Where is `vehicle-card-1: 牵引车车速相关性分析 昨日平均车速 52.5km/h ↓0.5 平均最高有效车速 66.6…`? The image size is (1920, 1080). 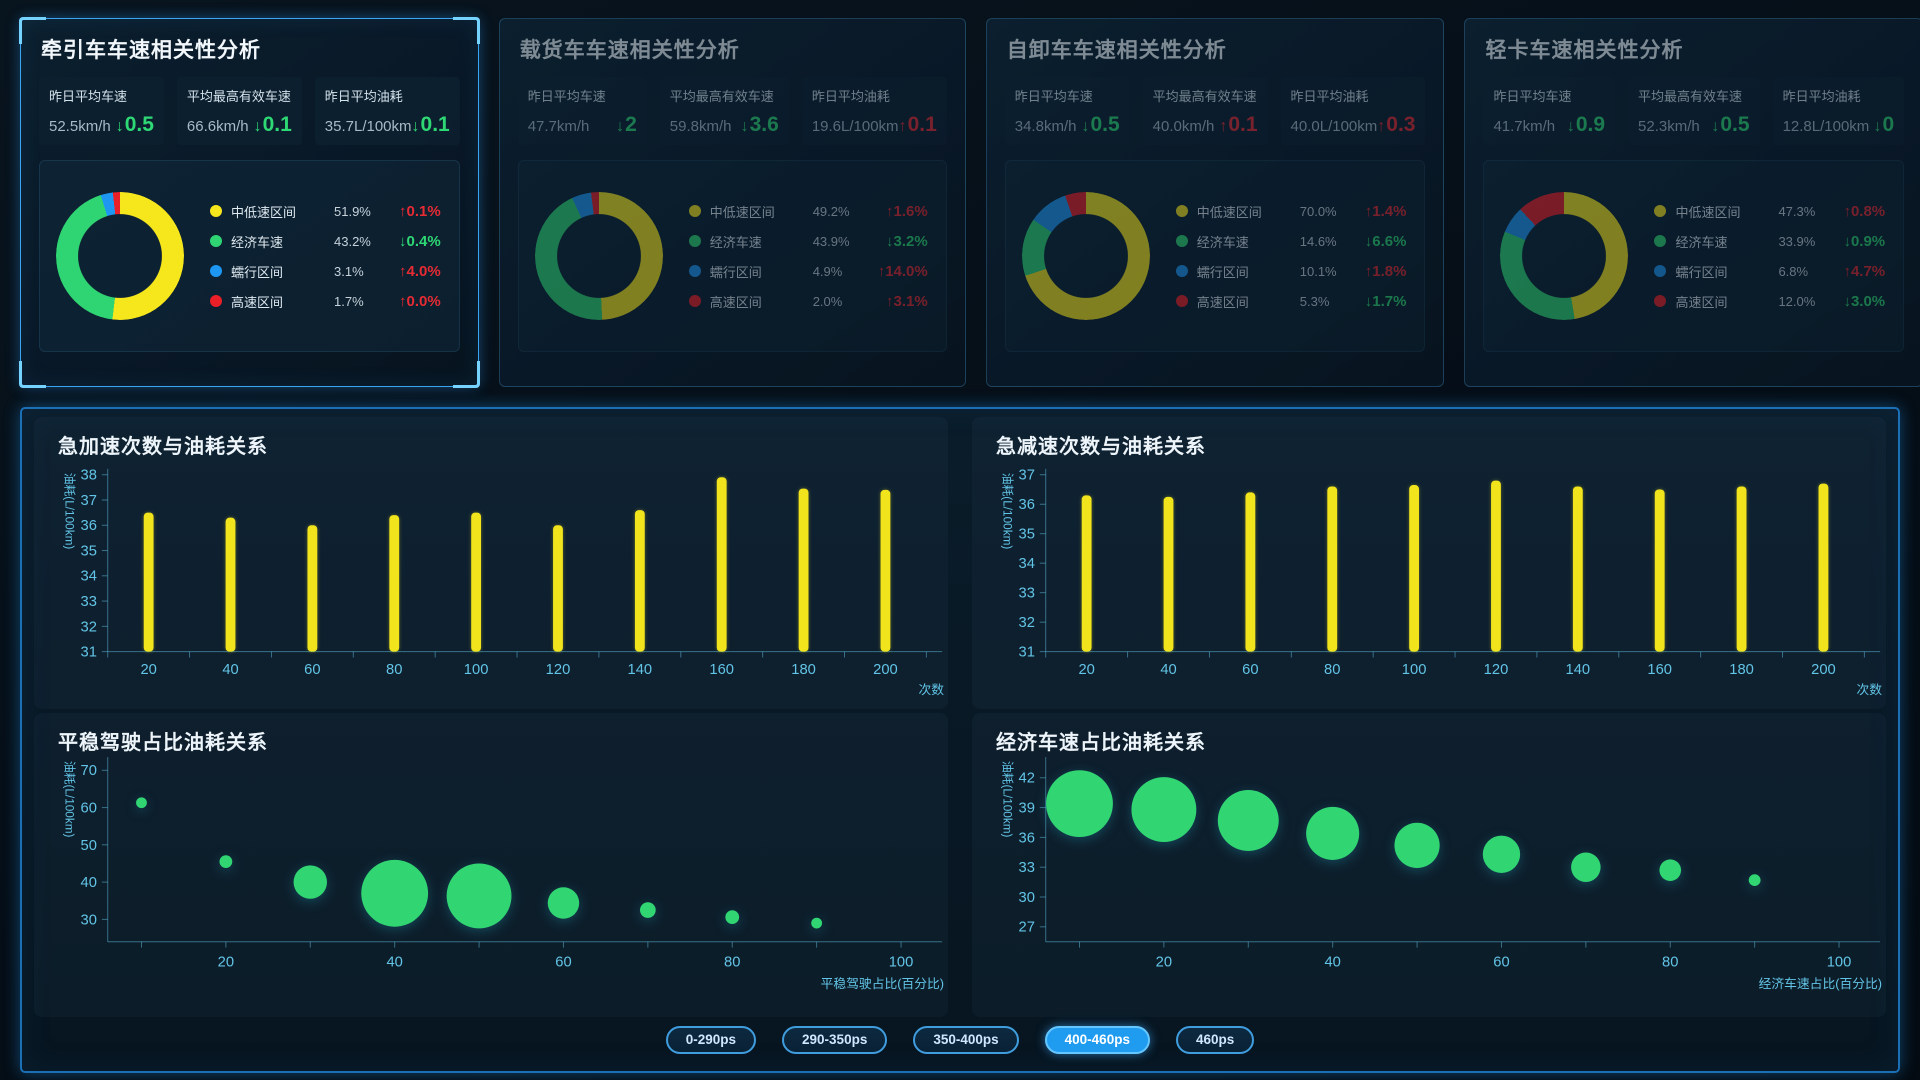
vehicle-card-1: 牵引车车速相关性分析 昨日平均车速 52.5km/h ↓0.5 平均最高有效车速 66.6… is located at coordinates (249, 202).